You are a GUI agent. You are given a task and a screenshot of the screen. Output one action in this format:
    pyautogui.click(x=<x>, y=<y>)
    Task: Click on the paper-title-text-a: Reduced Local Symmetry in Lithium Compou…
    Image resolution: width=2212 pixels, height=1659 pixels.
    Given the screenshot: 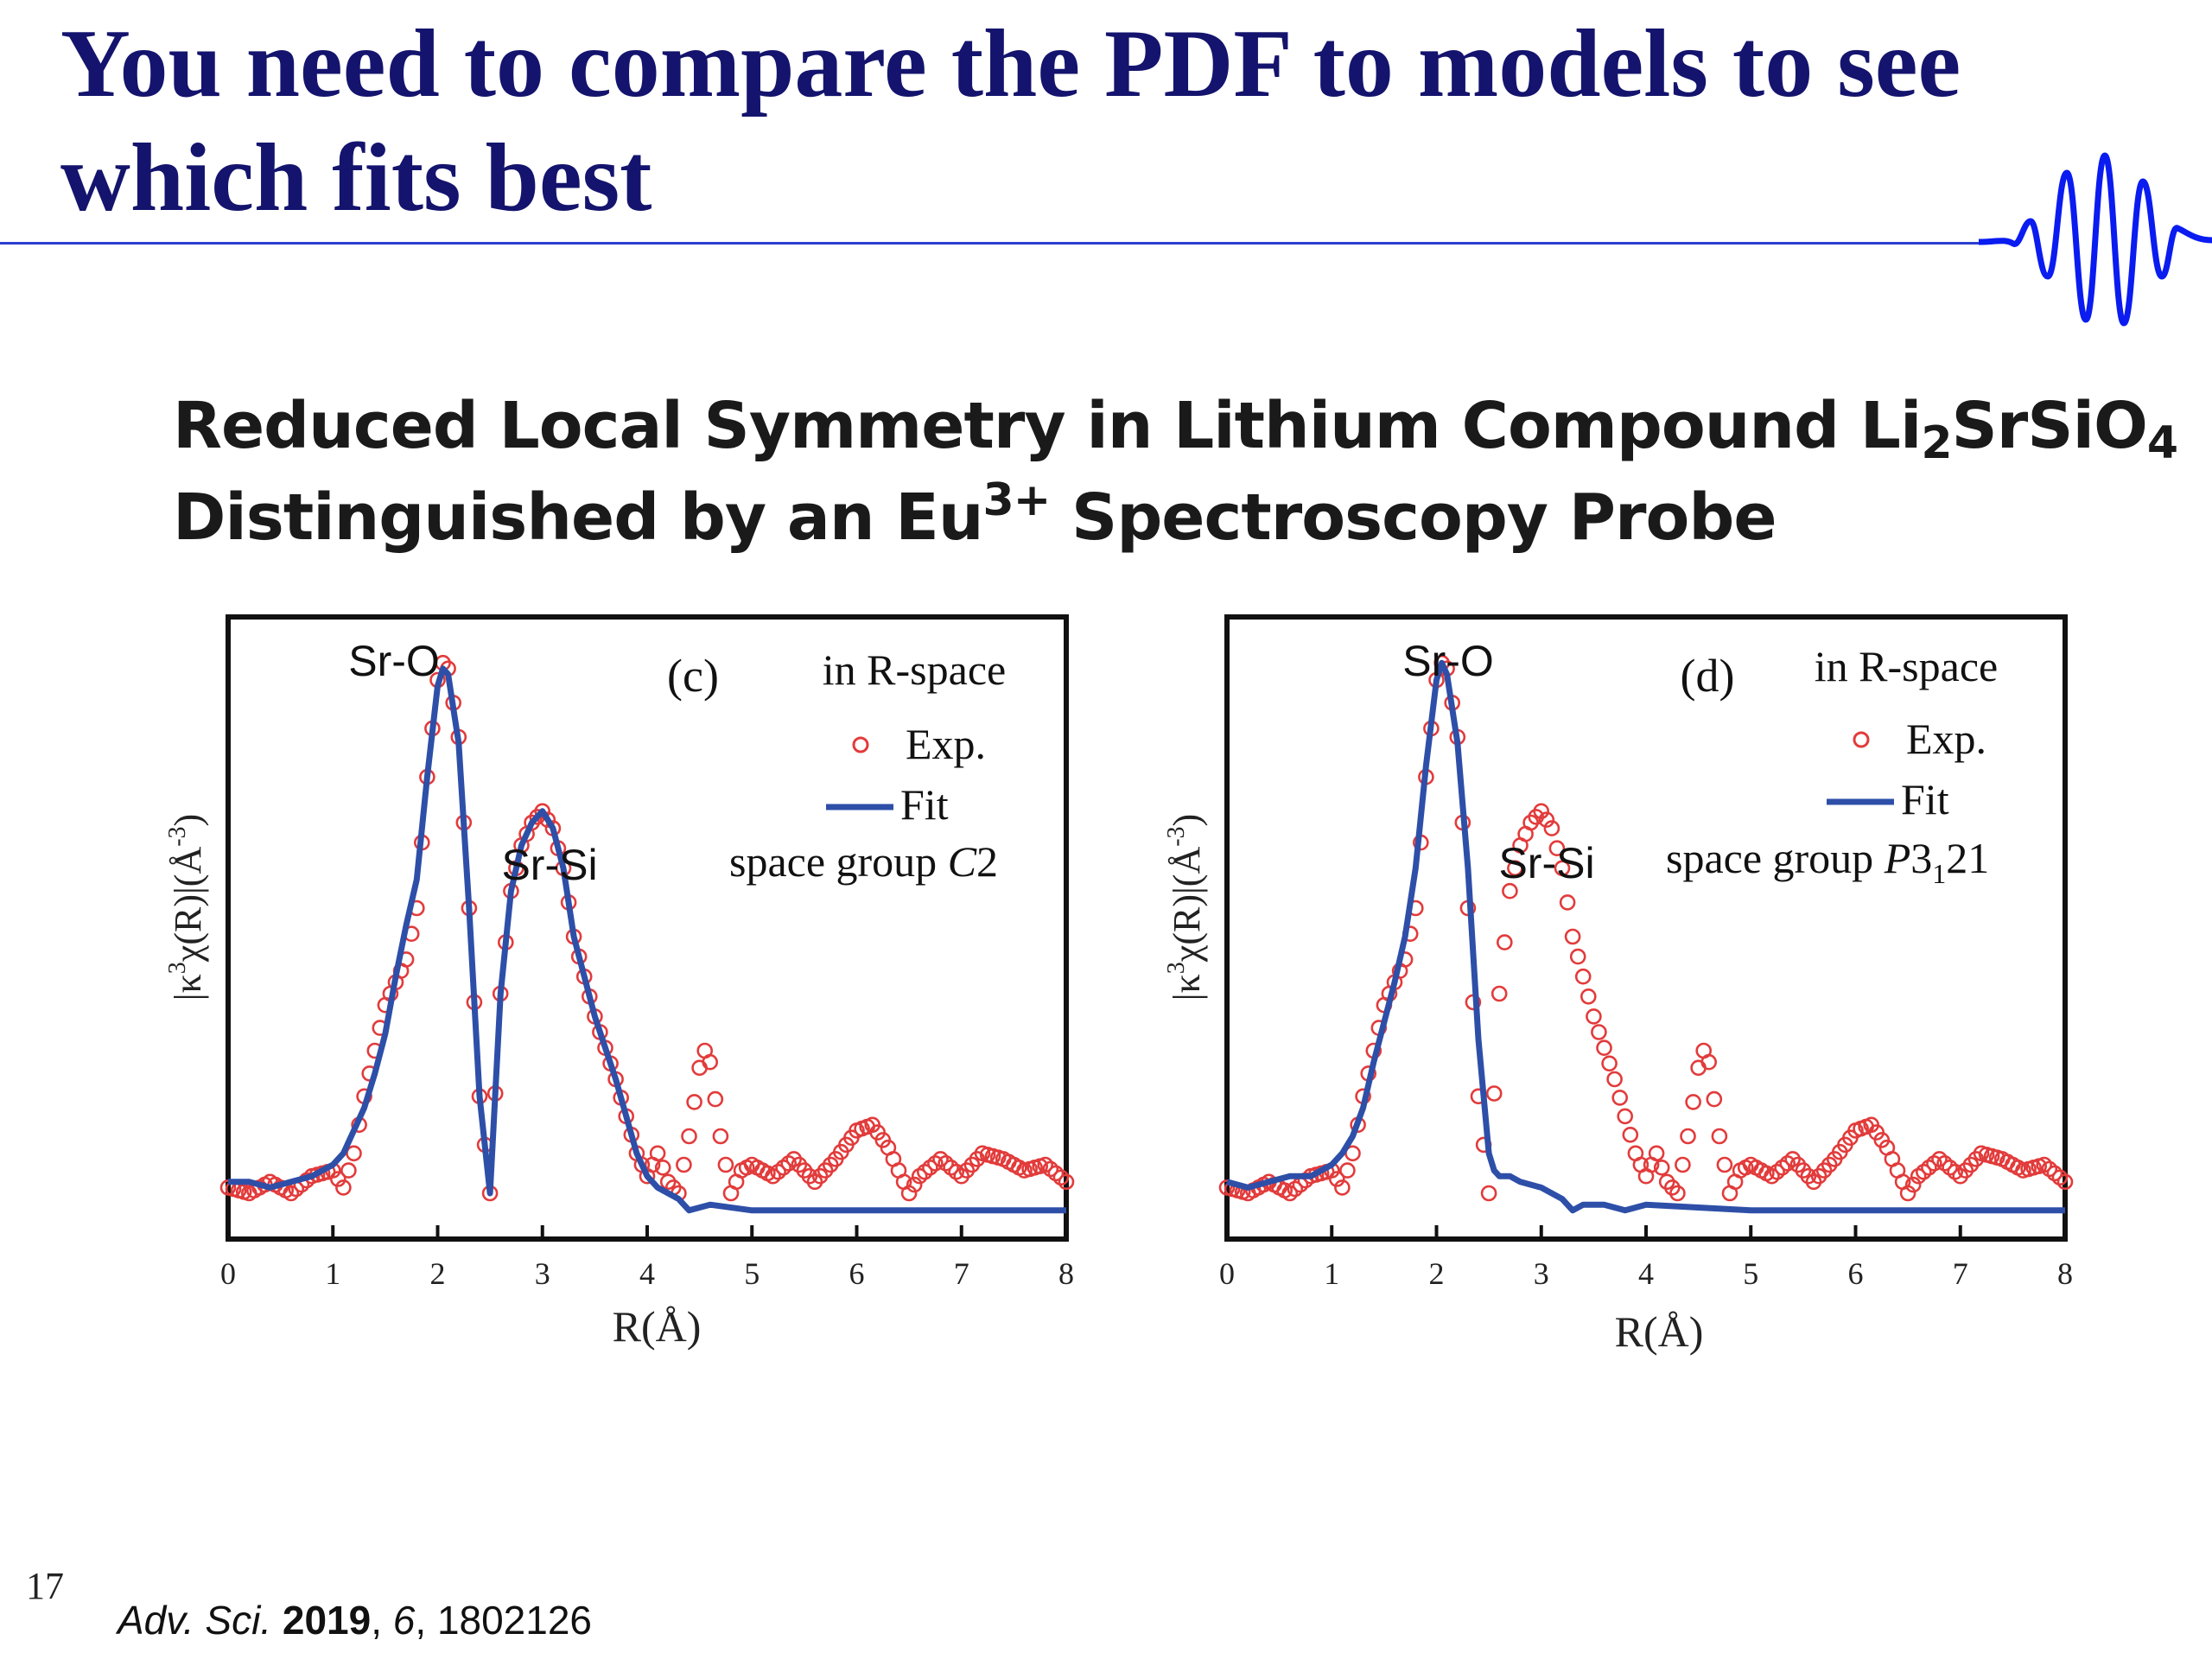 What is the action you would take?
    pyautogui.click(x=1047, y=426)
    